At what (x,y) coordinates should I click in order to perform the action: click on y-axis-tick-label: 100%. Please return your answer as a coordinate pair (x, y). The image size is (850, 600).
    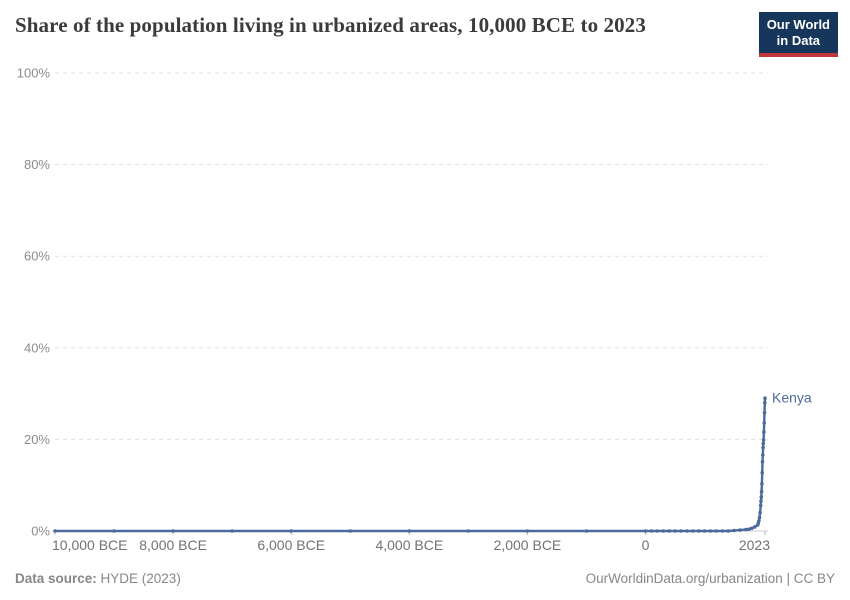
    Looking at the image, I should click on (34, 73).